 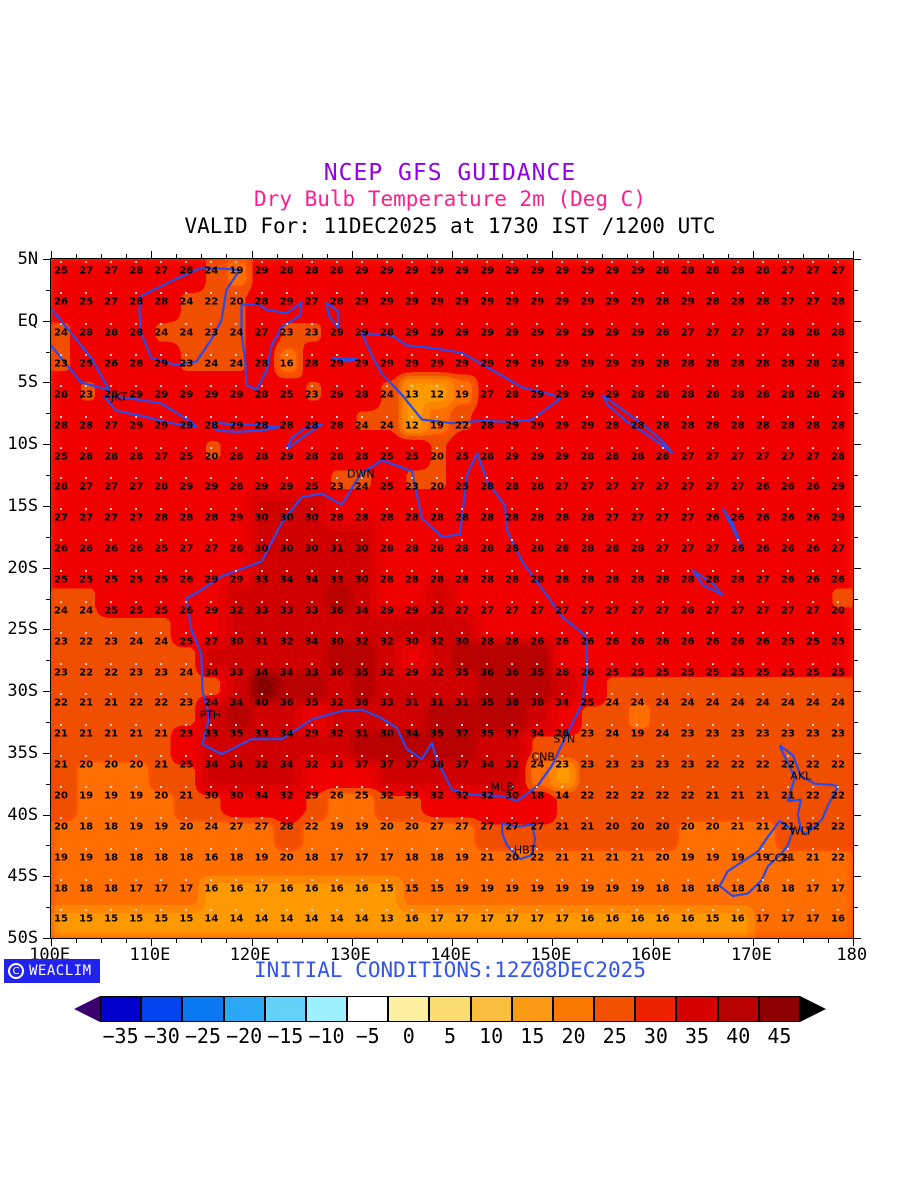 I want to click on grid-temperature-value: 31, so click(x=336, y=549).